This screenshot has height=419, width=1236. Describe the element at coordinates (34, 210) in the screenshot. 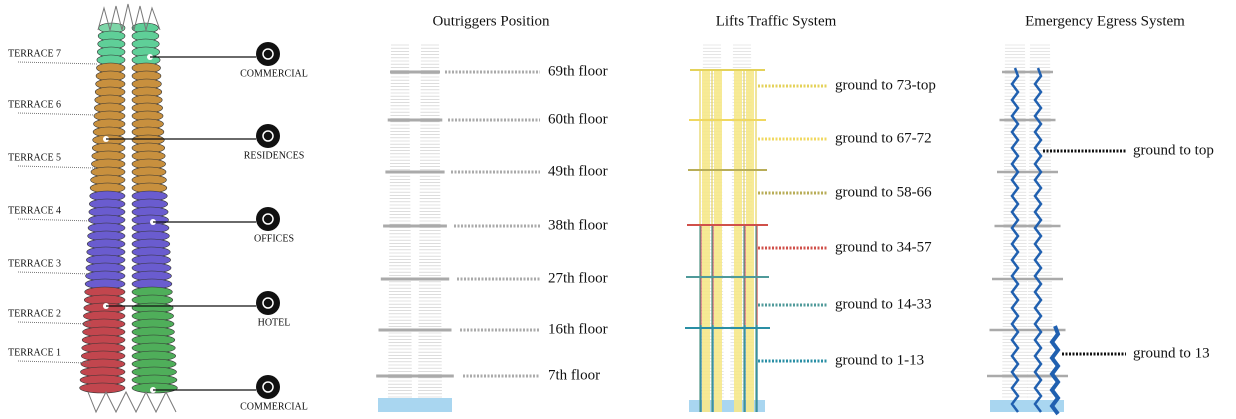

I see `terrace-label: TERRACE 4` at that location.